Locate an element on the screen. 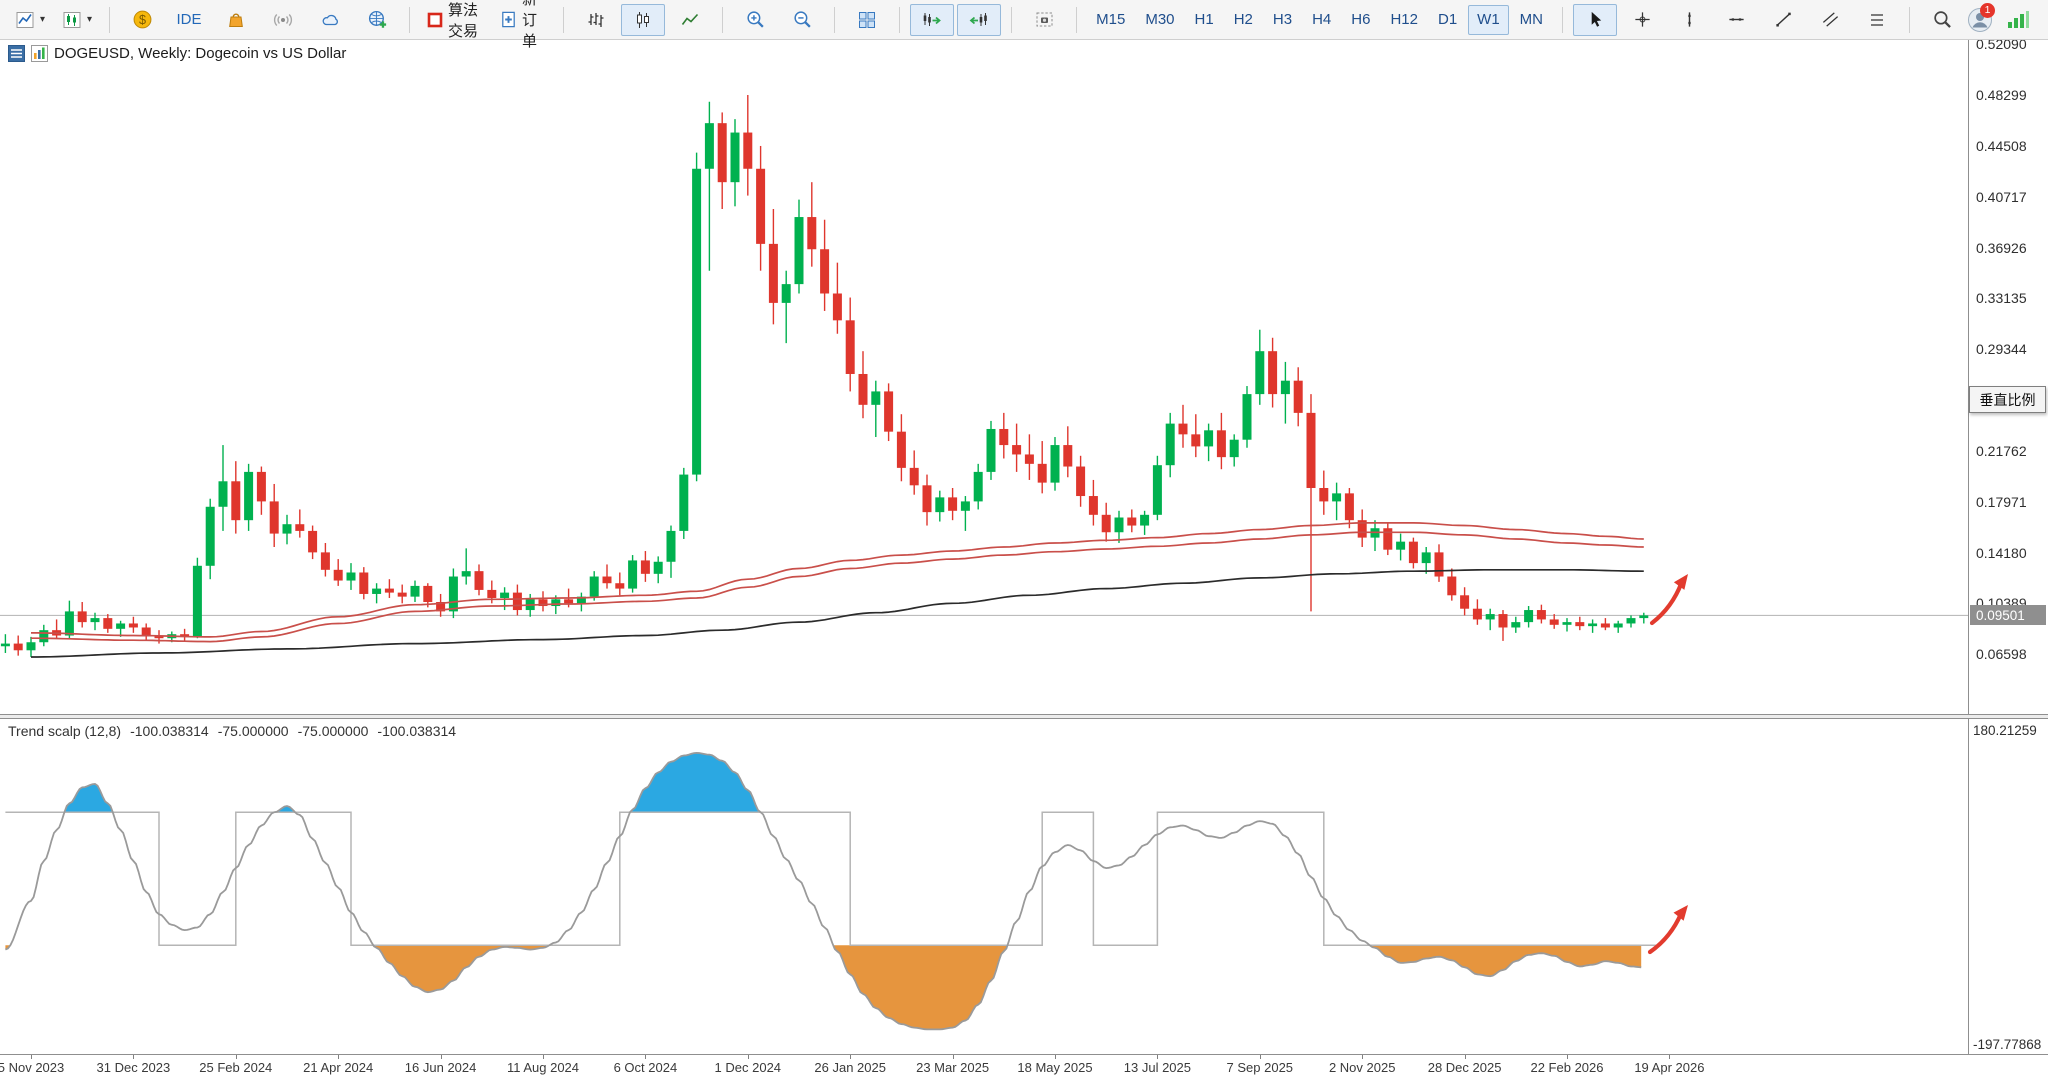 Image resolution: width=2048 pixels, height=1077 pixels. timeframe-button-M30: M30 is located at coordinates (1160, 19).